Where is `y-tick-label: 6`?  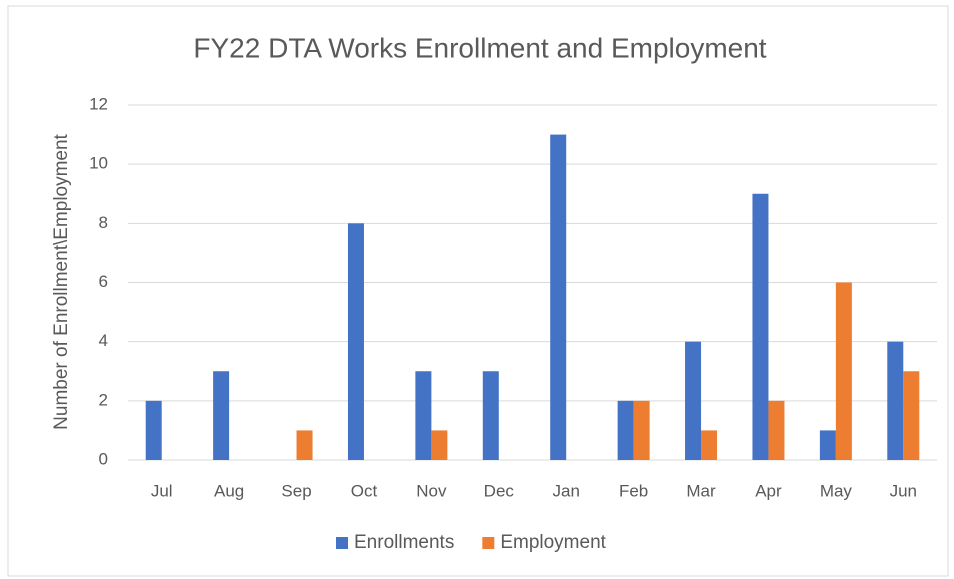
y-tick-label: 6 is located at coordinates (103, 281).